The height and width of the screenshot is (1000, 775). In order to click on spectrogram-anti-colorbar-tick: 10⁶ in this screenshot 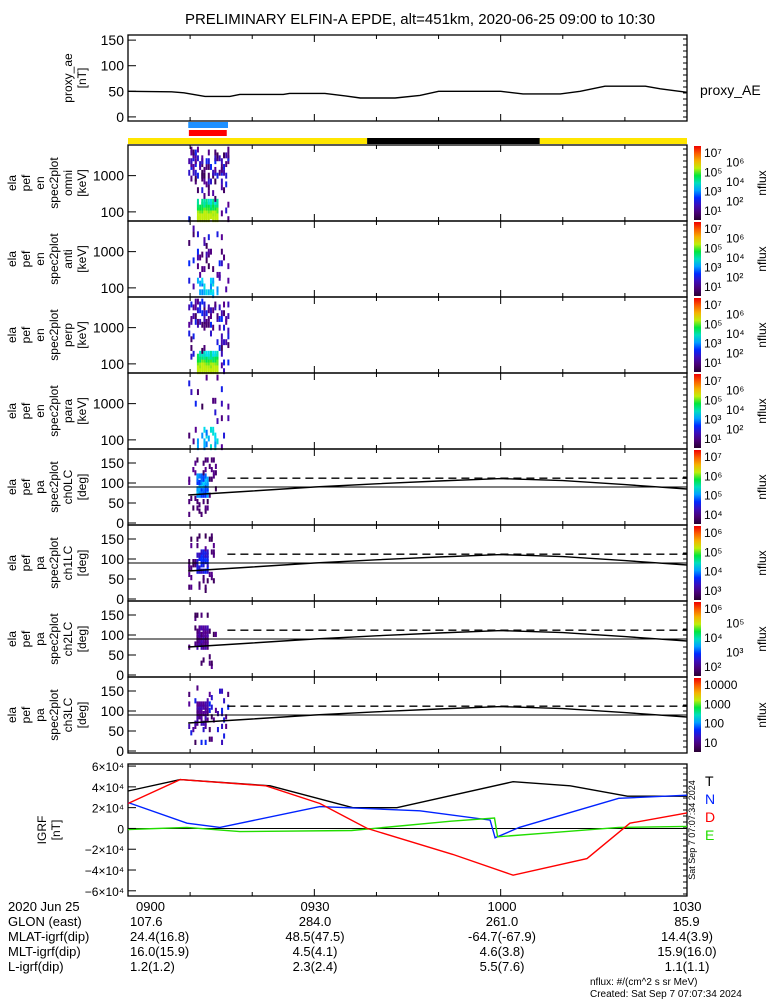, I will do `click(735, 239)`.